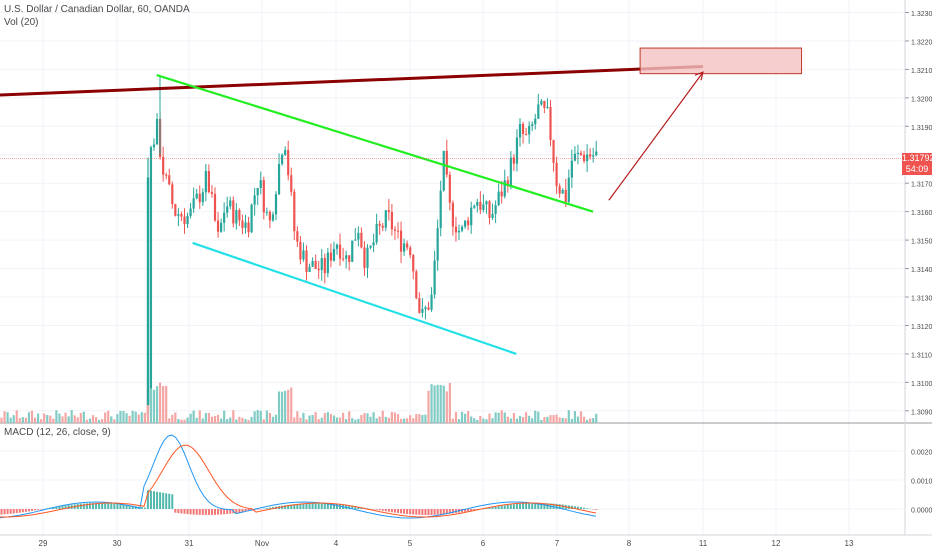 This screenshot has height=550, width=932. Describe the element at coordinates (921, 99) in the screenshot. I see `price-tick-label: 1.32000` at that location.